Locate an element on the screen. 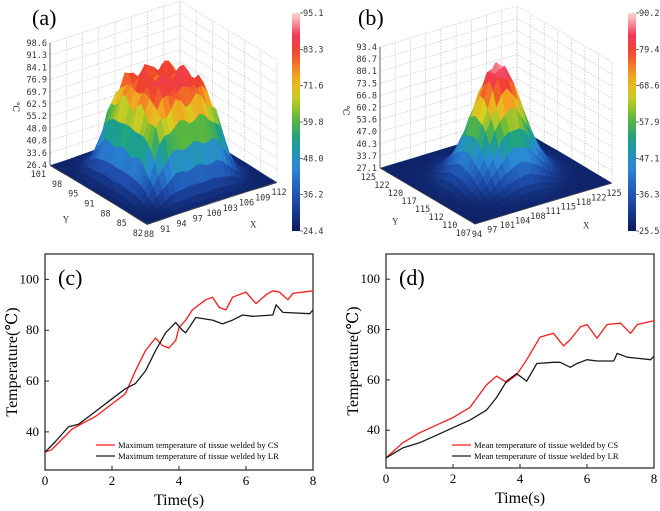 The width and height of the screenshot is (660, 511). x-tick-label: 112 is located at coordinates (278, 193).